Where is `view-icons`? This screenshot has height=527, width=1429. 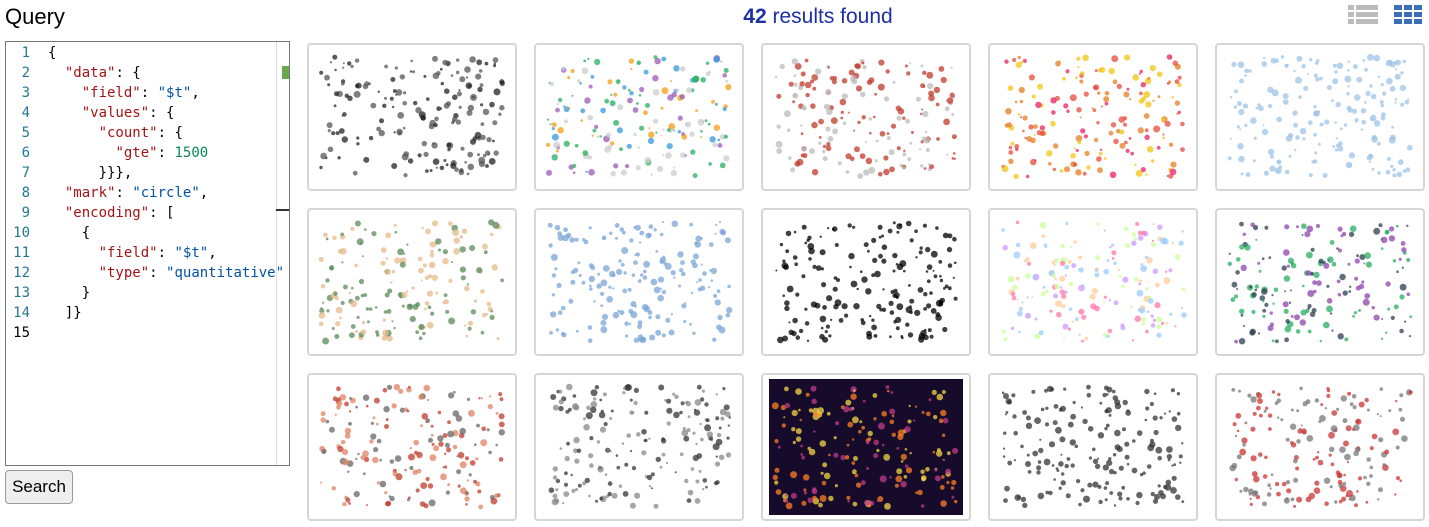
view-icons is located at coordinates (1386, 16).